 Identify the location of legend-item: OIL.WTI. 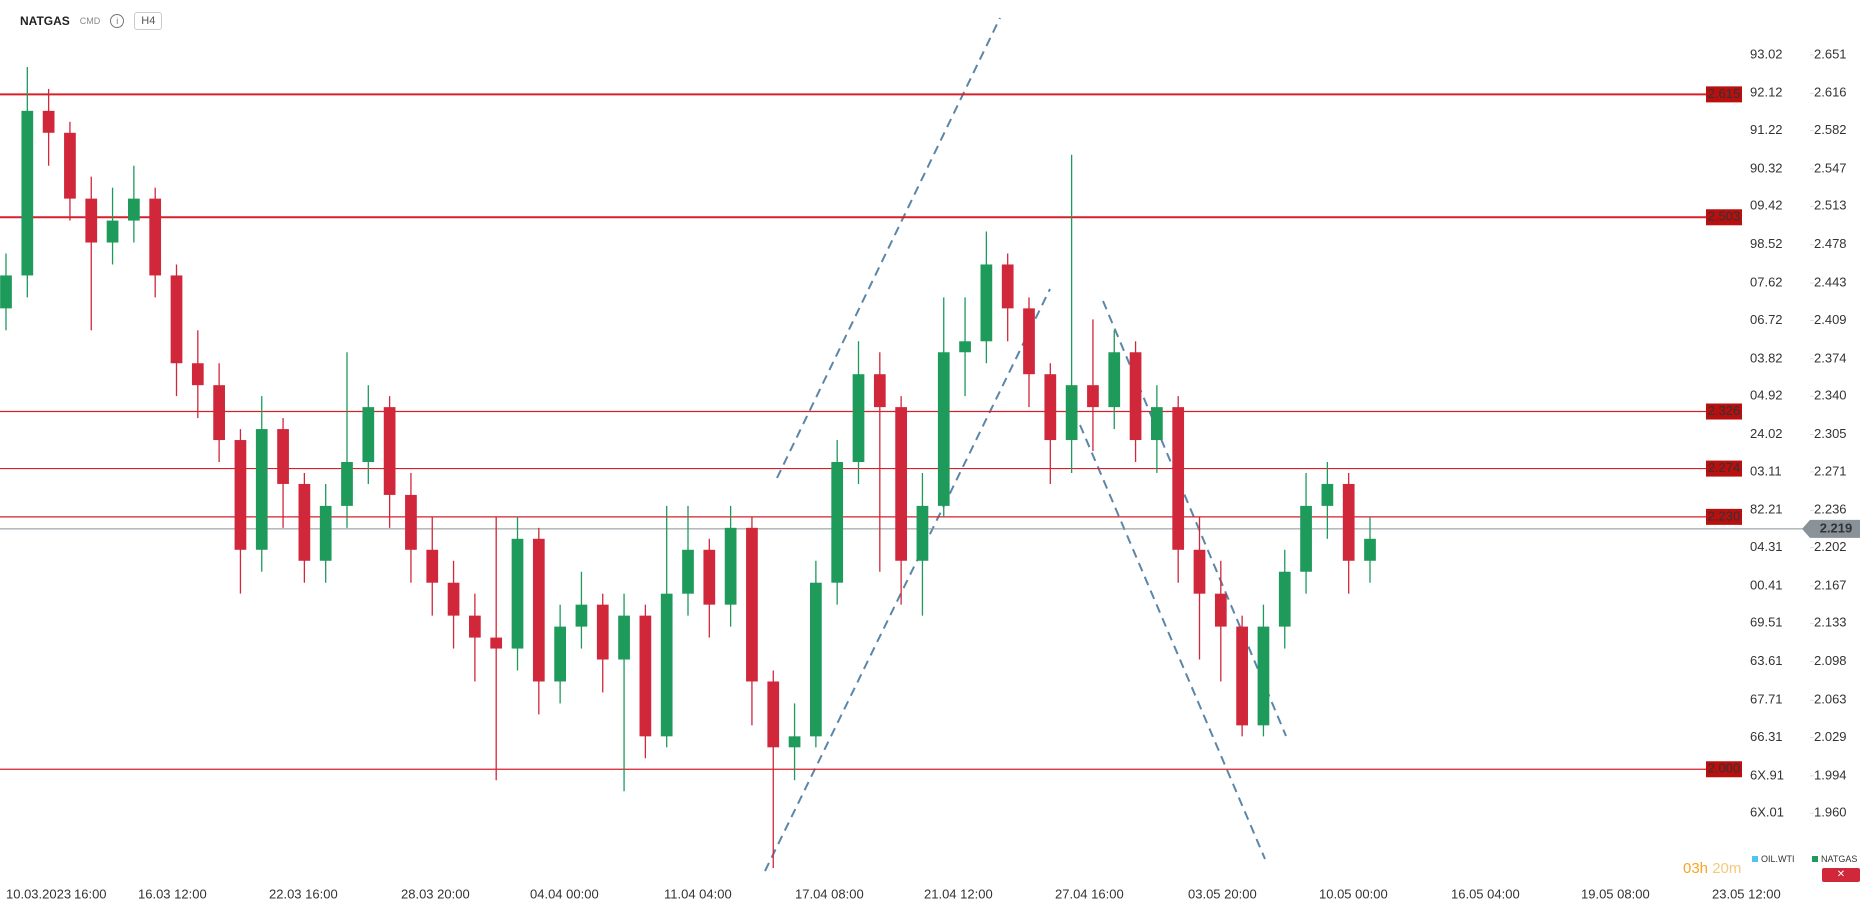
(1773, 859).